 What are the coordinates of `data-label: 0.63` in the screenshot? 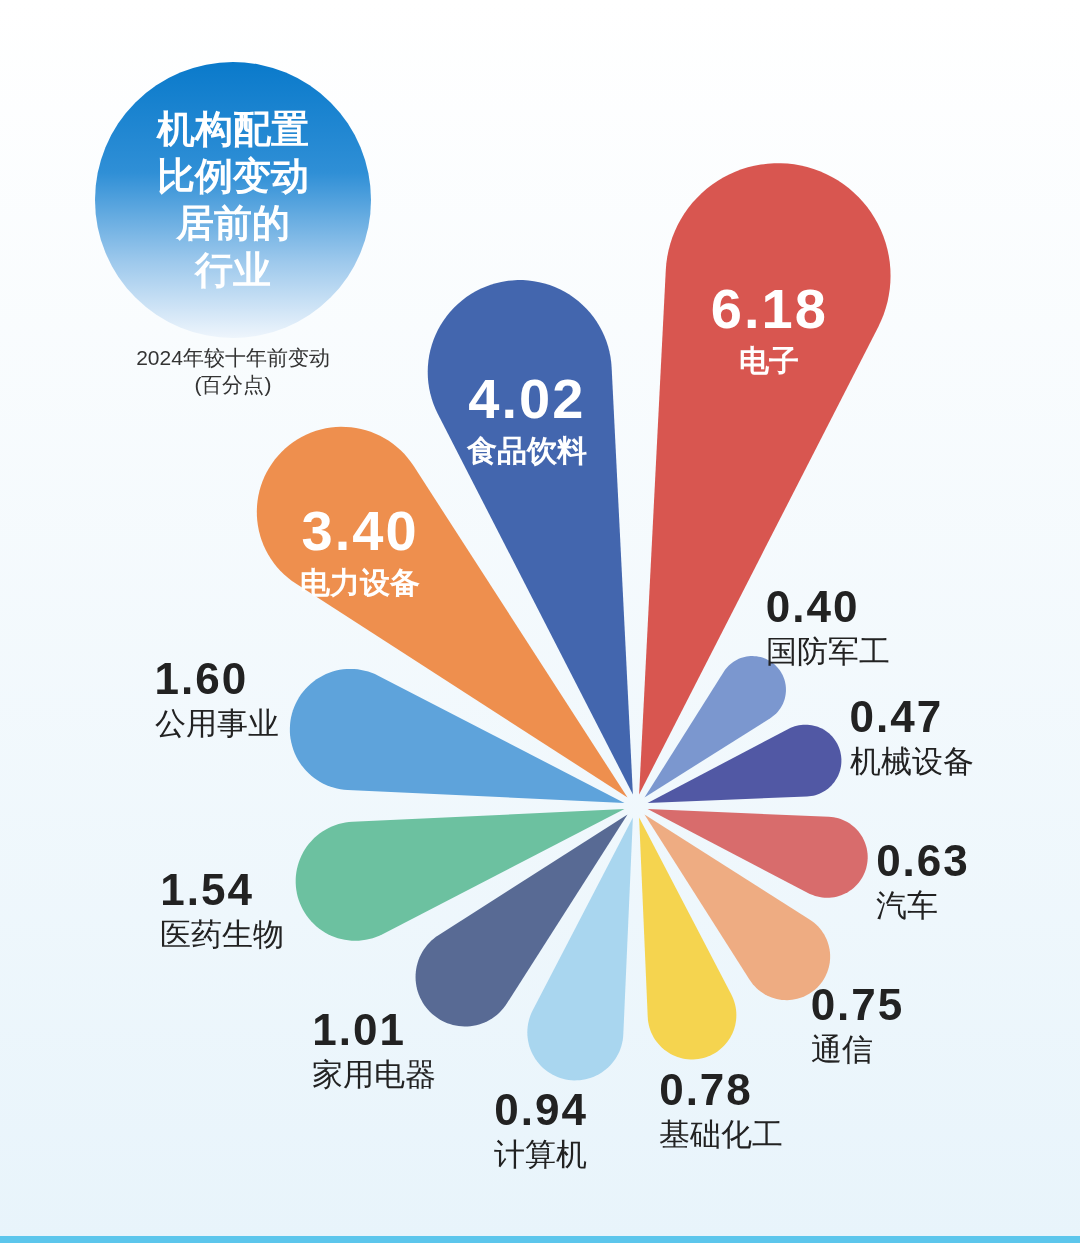 It's located at (923, 861).